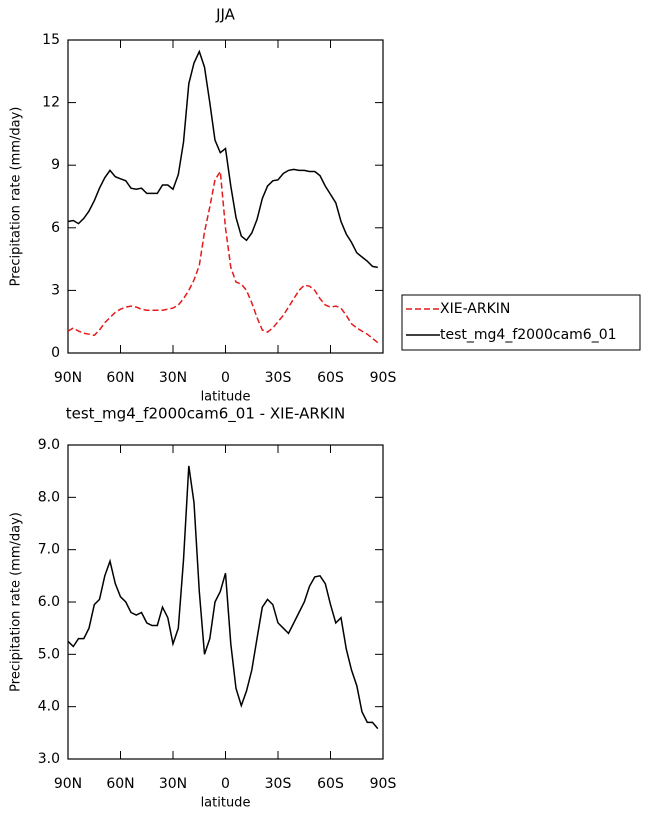 The image size is (648, 815). I want to click on y-tick-label: 3.0, so click(49, 759).